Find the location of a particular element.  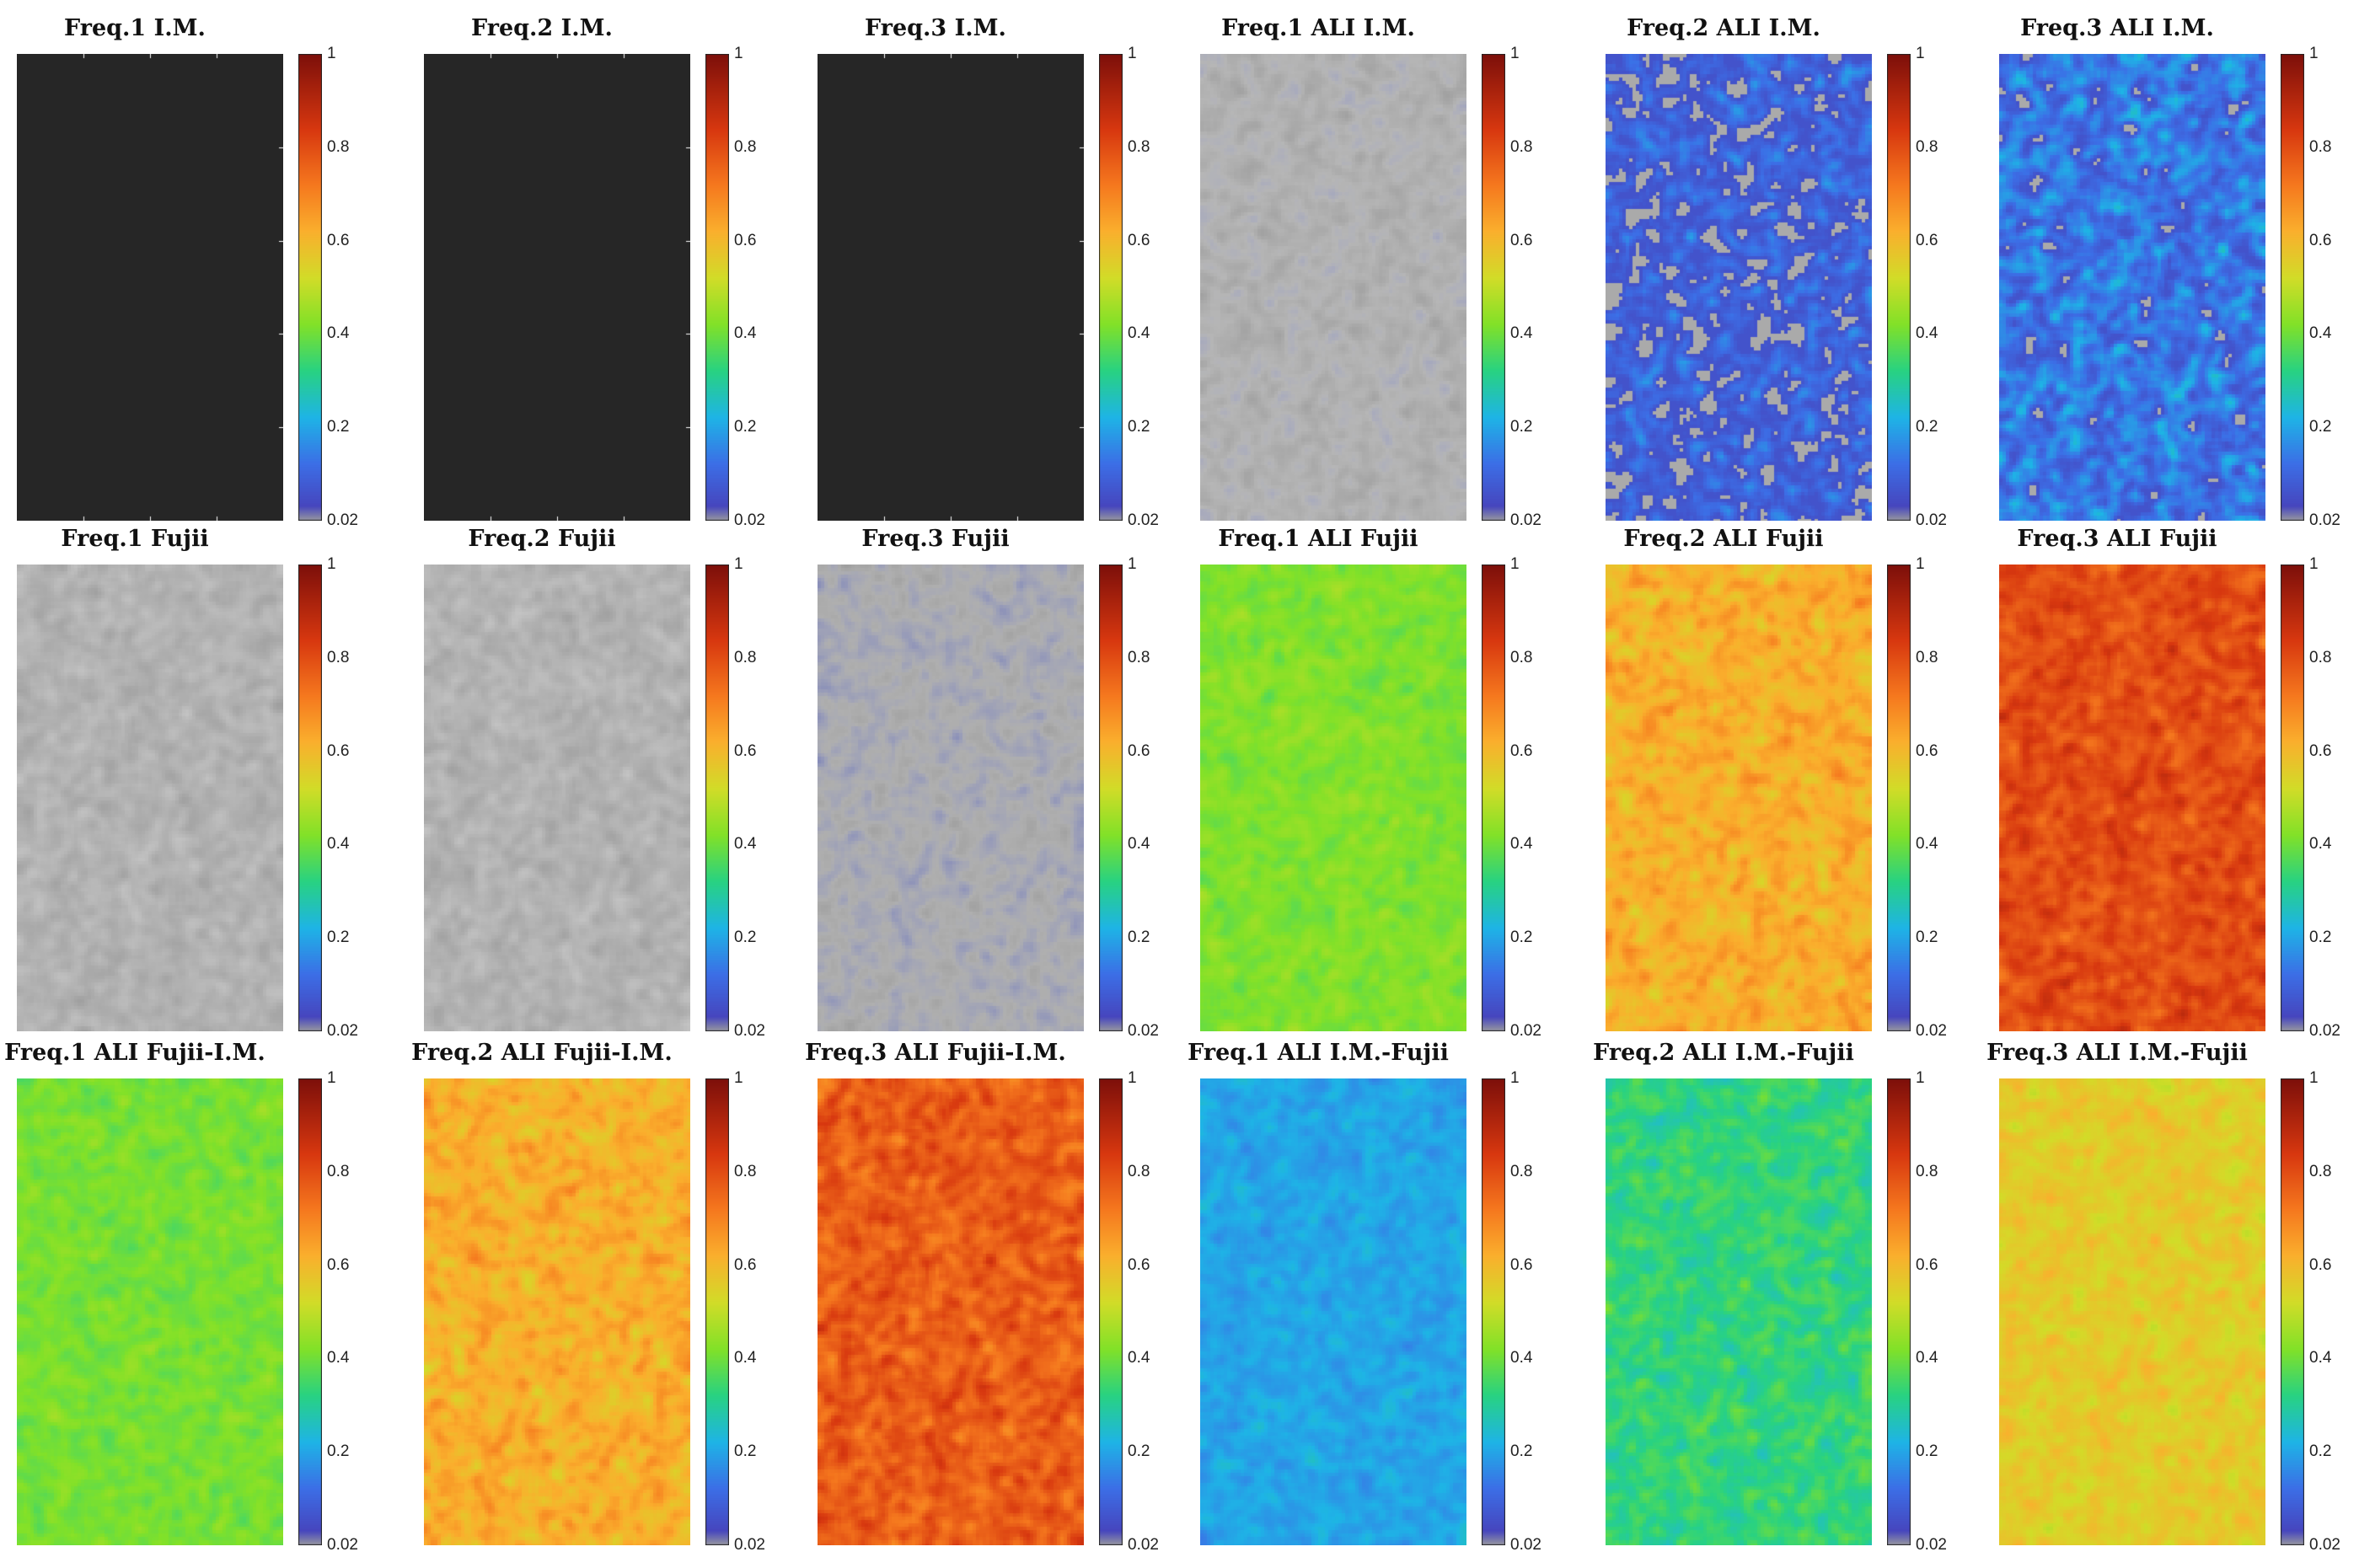

heatmap-panel: Freq.2 ALI I.M. 0.02 0.2 0.4 0.6 0.8 1 is located at coordinates (1774, 271).